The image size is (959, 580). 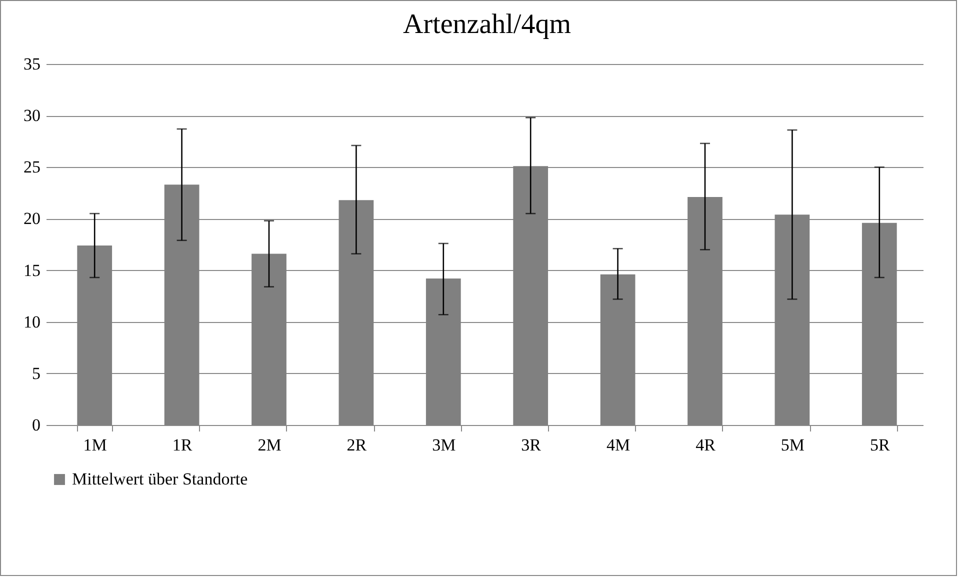 What do you see at coordinates (36, 373) in the screenshot?
I see `y-tick-label: 5` at bounding box center [36, 373].